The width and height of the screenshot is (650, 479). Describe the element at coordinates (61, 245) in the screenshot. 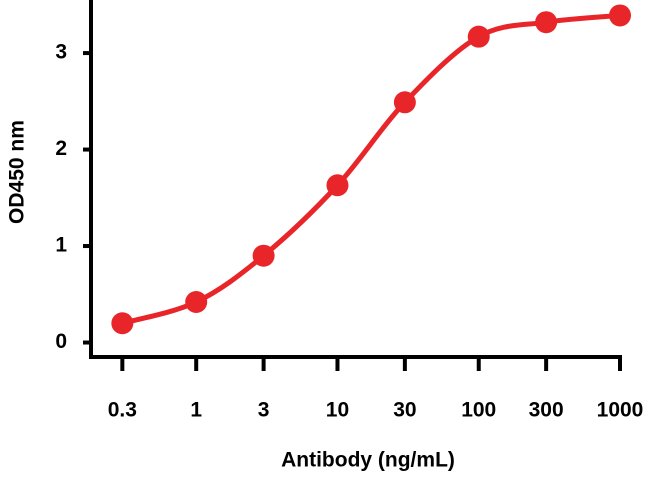

I see `y-tick-label: 1` at that location.